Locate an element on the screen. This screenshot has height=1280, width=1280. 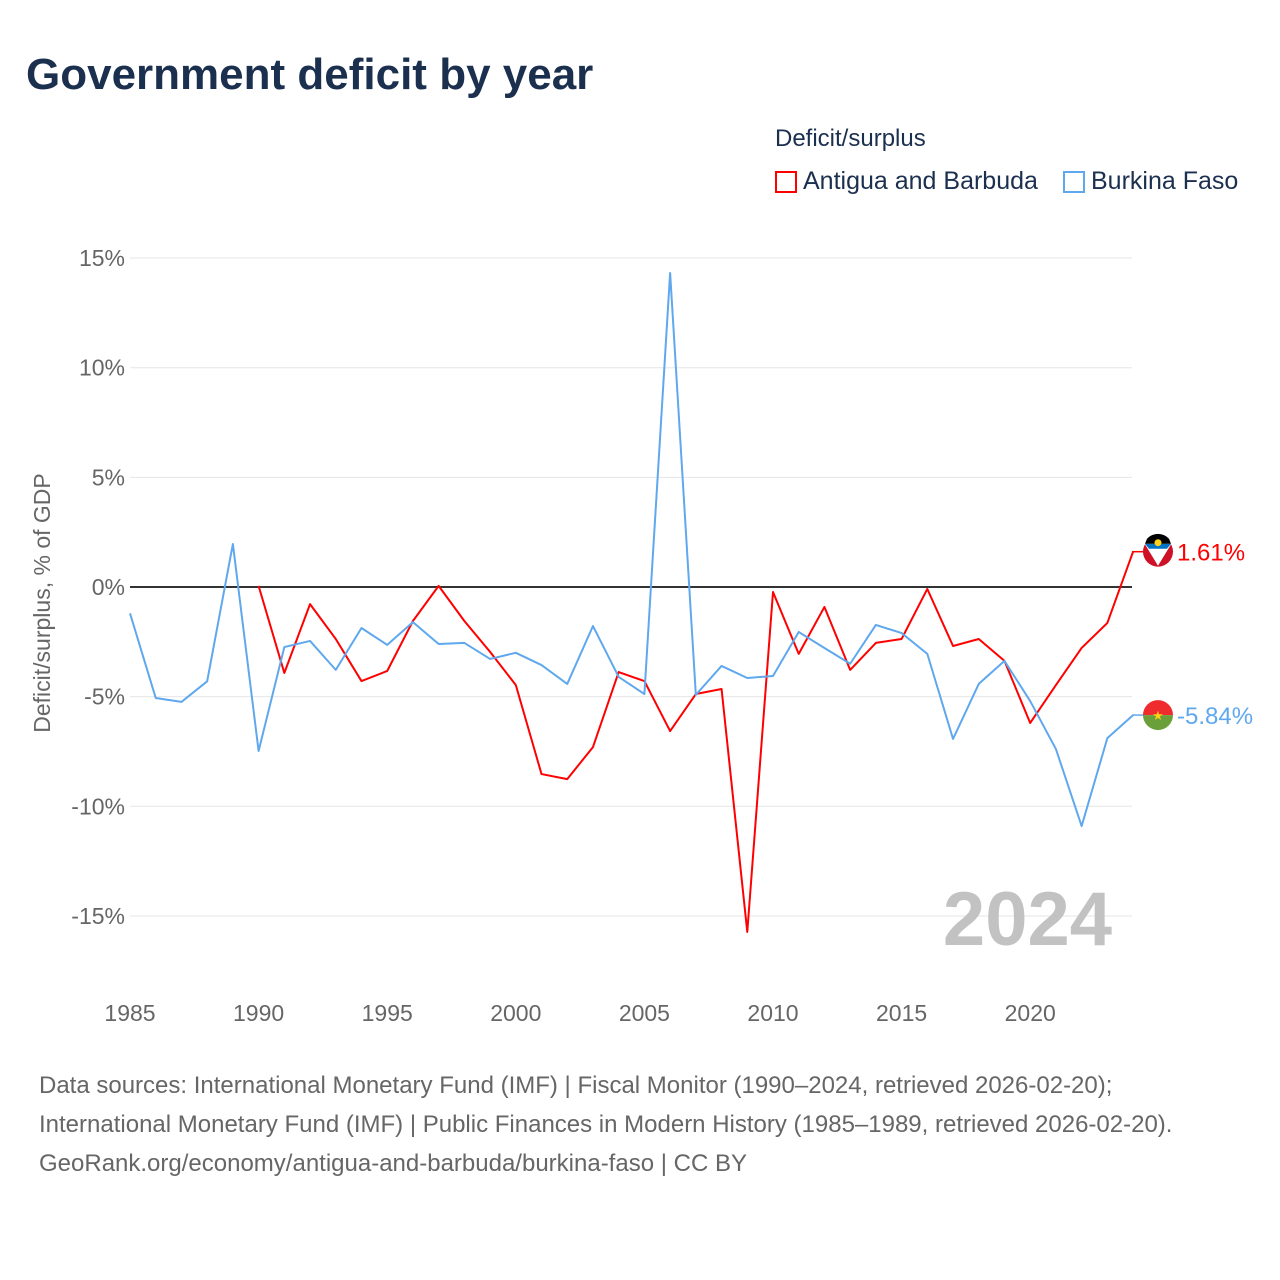
end-value-label: -5.84% is located at coordinates (1215, 716).